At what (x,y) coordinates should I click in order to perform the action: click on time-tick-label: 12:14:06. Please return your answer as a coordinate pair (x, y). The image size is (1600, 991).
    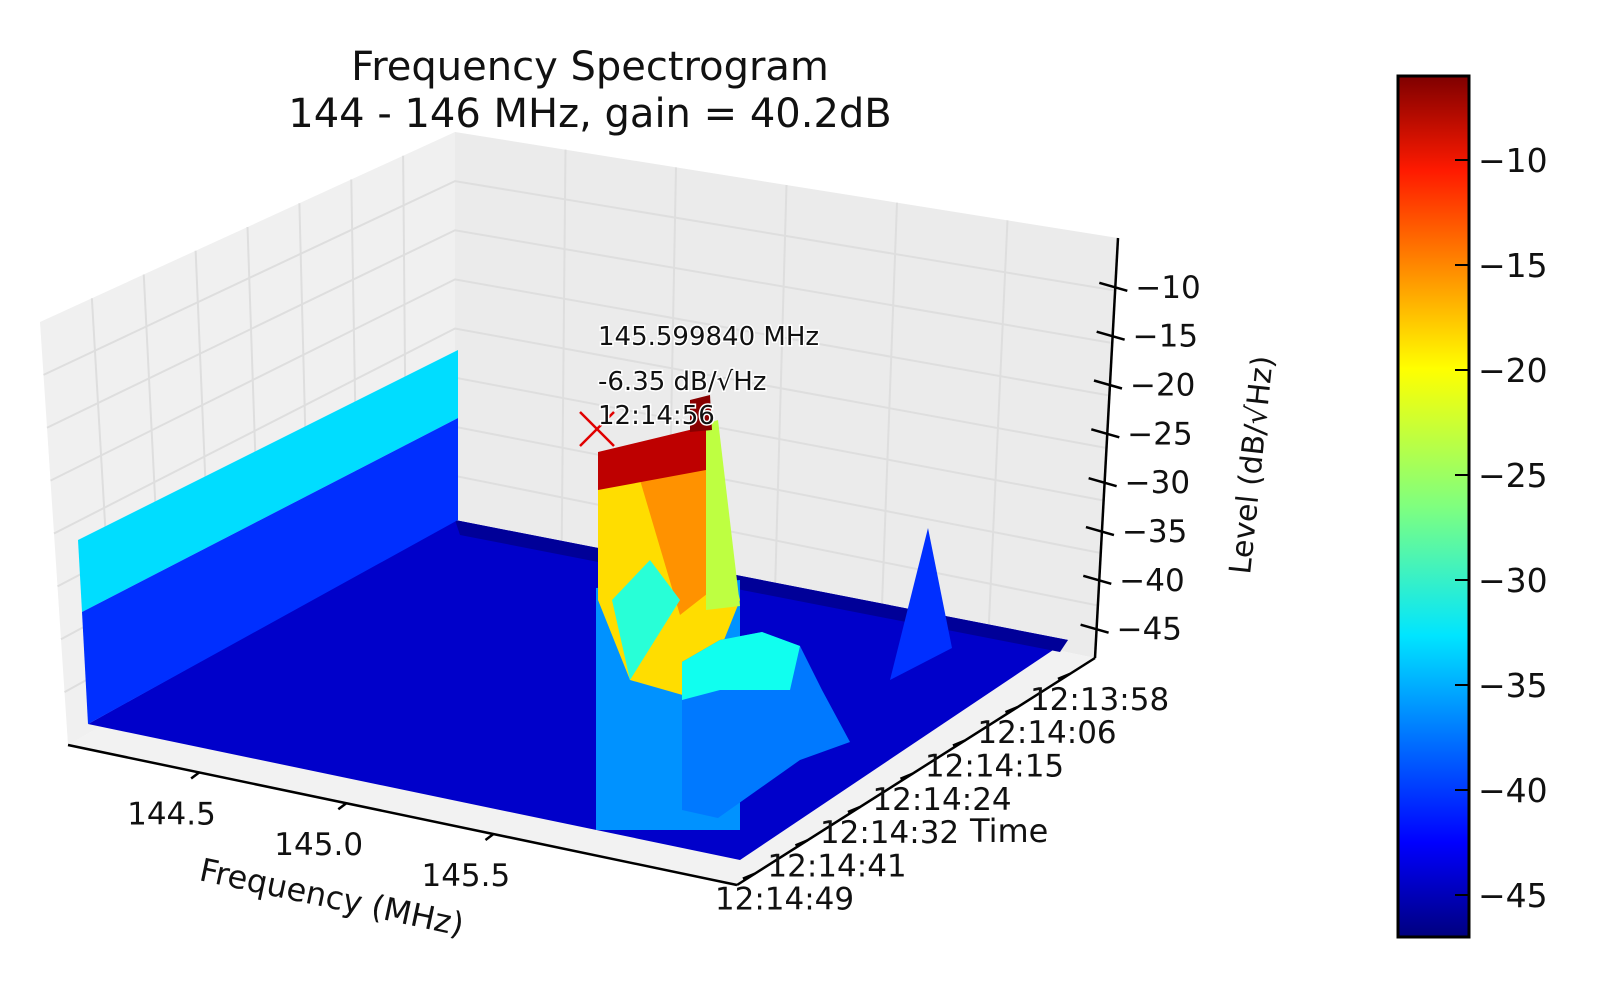
    Looking at the image, I should click on (1046, 733).